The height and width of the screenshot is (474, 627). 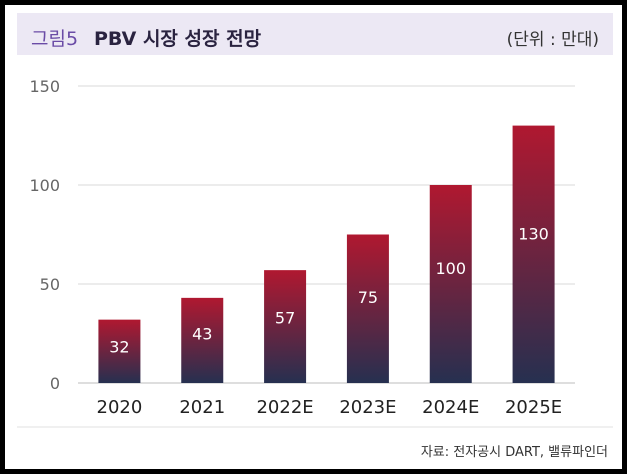 I want to click on y-tick-label: 150, so click(x=44, y=86).